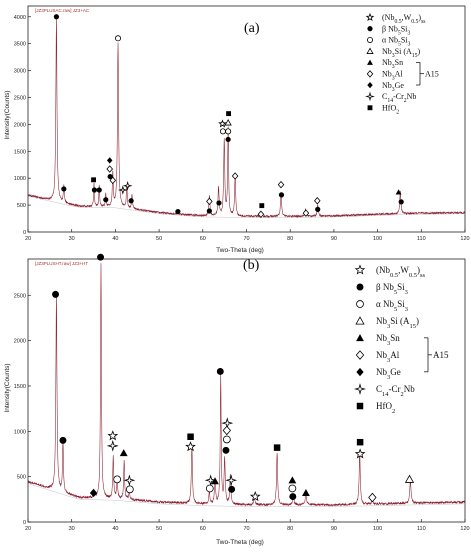 This screenshot has height=555, width=471. What do you see at coordinates (24, 233) in the screenshot?
I see `y-tick-label: 0` at bounding box center [24, 233].